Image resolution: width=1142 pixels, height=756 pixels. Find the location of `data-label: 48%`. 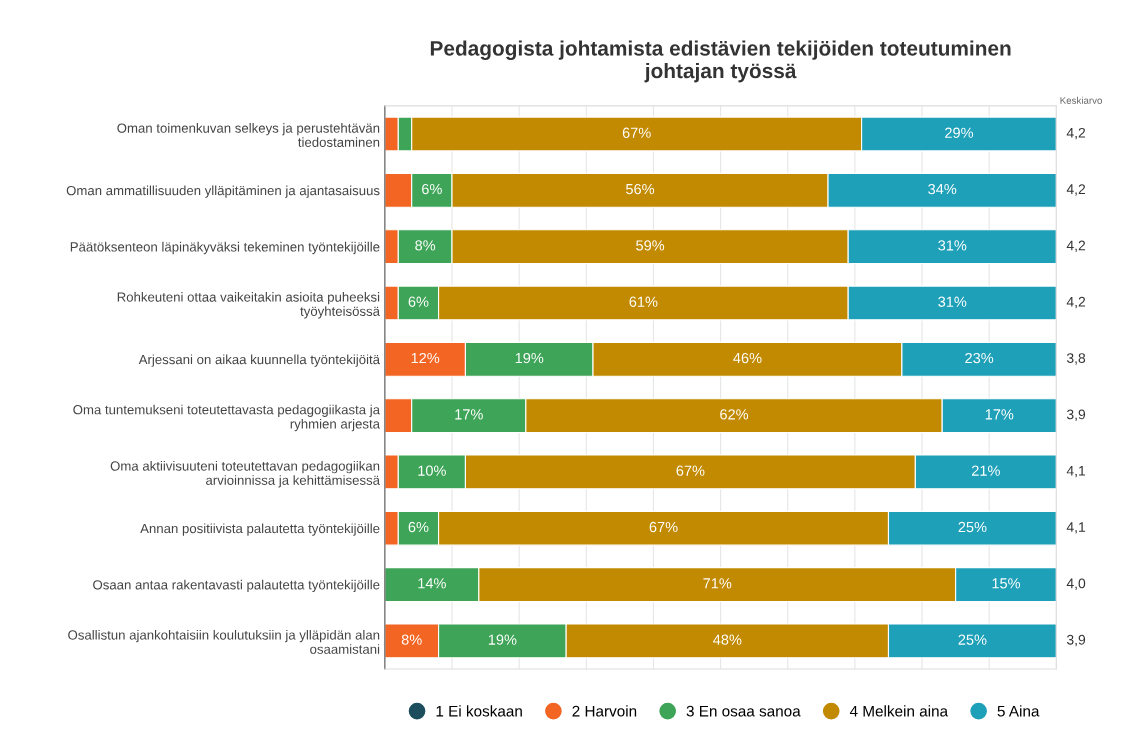

data-label: 48% is located at coordinates (727, 639).